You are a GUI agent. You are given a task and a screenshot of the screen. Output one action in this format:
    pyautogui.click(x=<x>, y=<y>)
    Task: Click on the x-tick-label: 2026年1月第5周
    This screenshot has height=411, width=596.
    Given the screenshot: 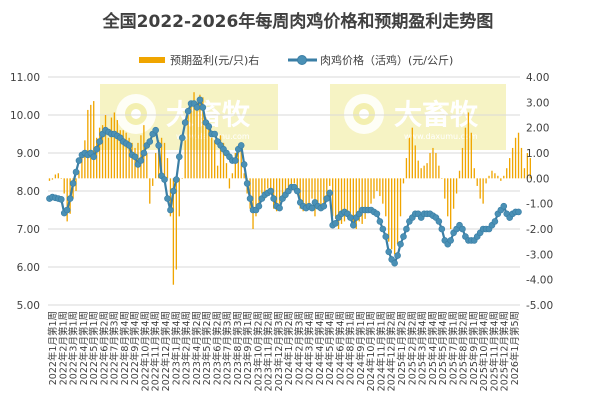 What is the action you would take?
    pyautogui.click(x=515, y=348)
    